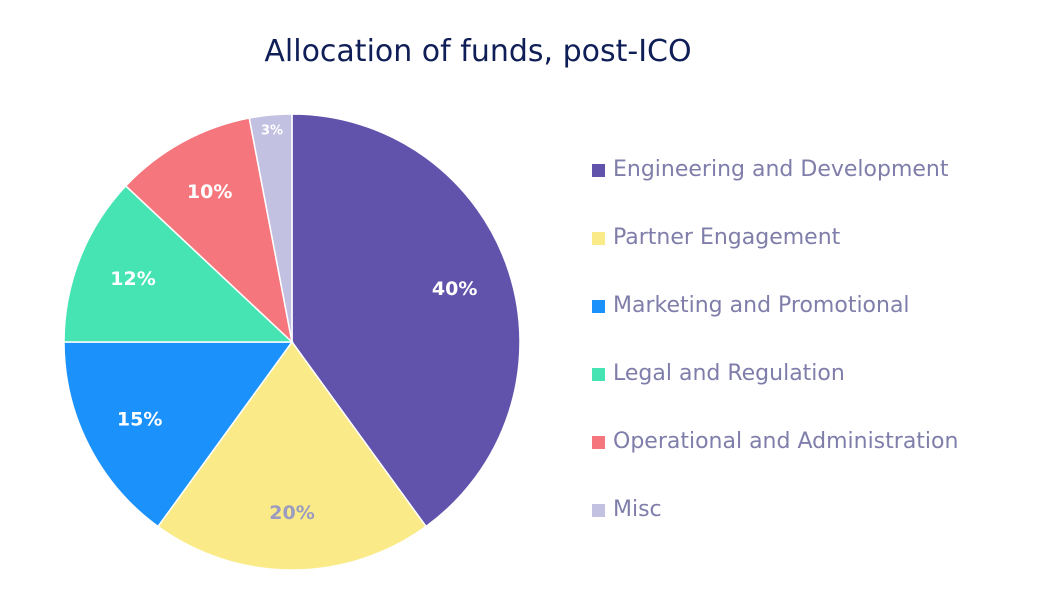  Describe the element at coordinates (727, 237) in the screenshot. I see `legend-label: Partner Engagement` at that location.